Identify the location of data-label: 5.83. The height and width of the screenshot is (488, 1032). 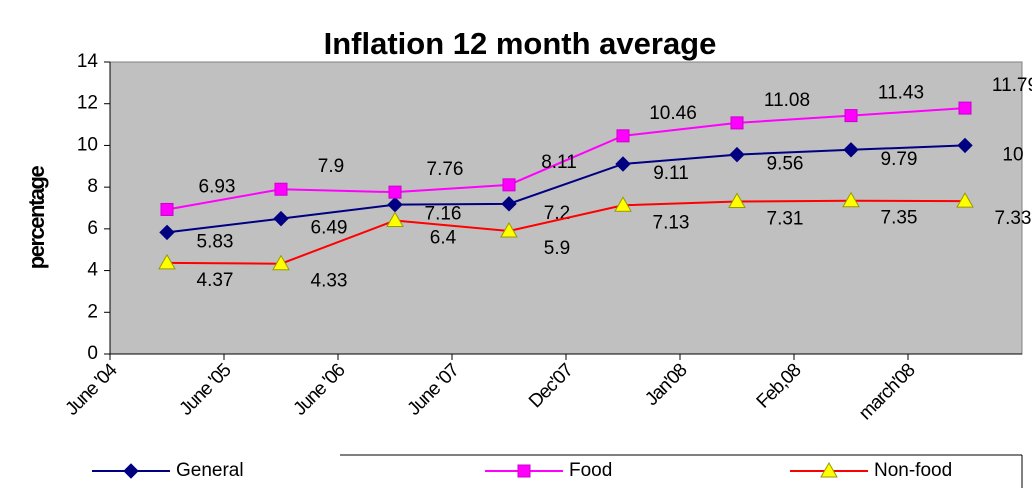
(215, 241).